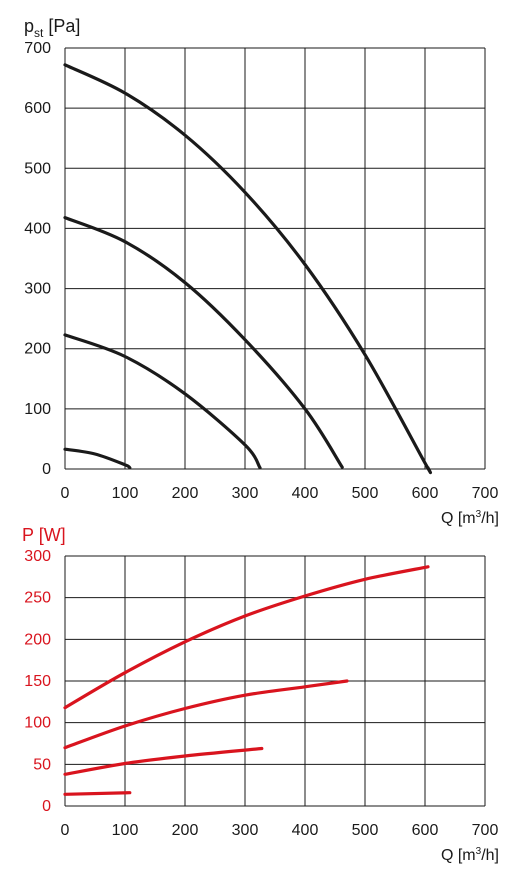 This screenshot has width=518, height=883. What do you see at coordinates (485, 830) in the screenshot?
I see `power-x-tick-label: 700` at bounding box center [485, 830].